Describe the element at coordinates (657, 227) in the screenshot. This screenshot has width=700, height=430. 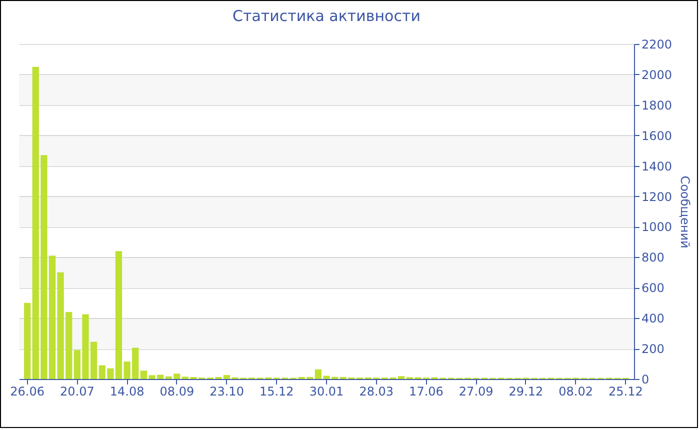
I see `y-tick-label: 1000` at that location.